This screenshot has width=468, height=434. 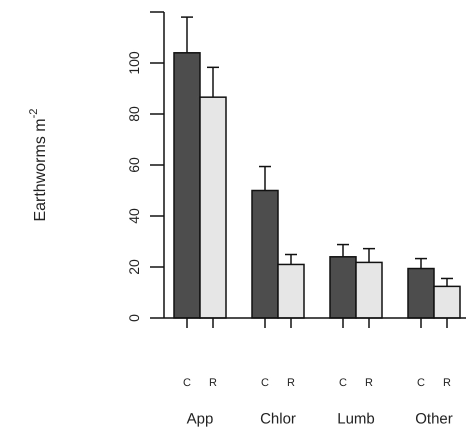 What do you see at coordinates (134, 267) in the screenshot?
I see `y-tick-label: 20` at bounding box center [134, 267].